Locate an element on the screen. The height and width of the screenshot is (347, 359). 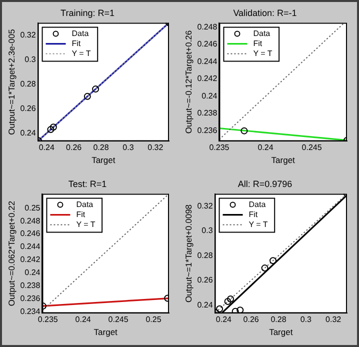
chart-title: Training: R=1 is located at coordinates (87, 13).